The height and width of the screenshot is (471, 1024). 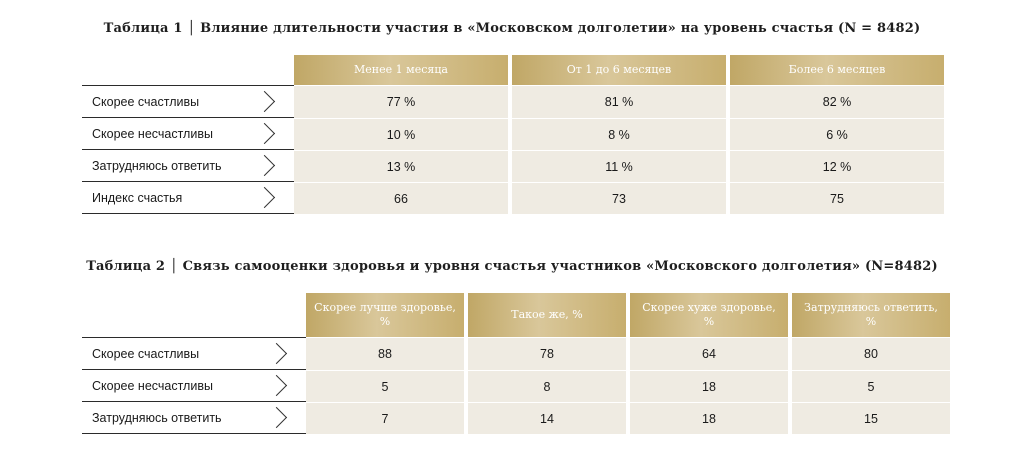 I want to click on table-1-corner, so click(x=188, y=70).